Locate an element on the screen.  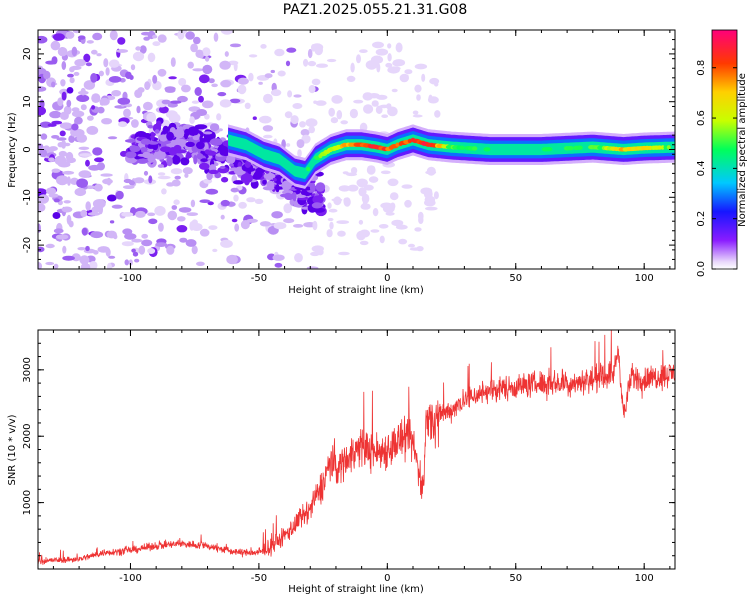
x-tick-label: 100 is located at coordinates (644, 578).